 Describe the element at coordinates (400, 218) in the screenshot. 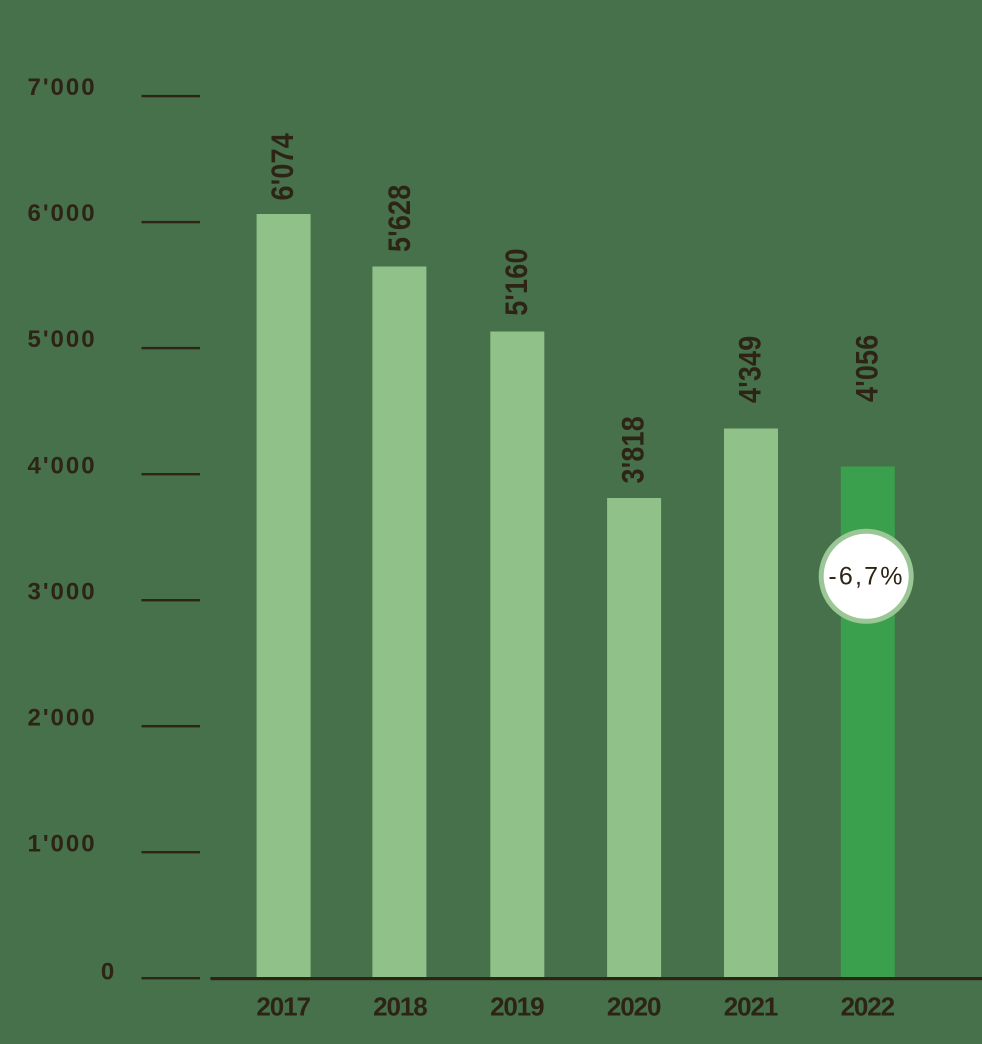

I see `svg-text: 5'628` at that location.